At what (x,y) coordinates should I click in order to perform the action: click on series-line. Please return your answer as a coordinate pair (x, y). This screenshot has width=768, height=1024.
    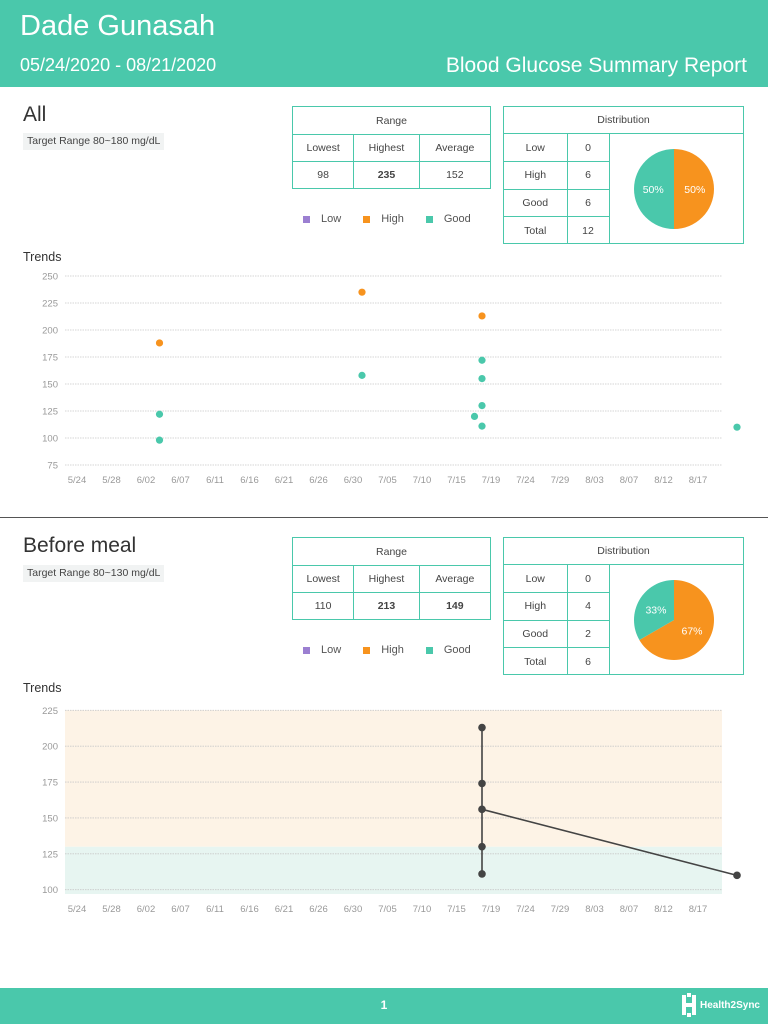
    Looking at the image, I should click on (609, 842).